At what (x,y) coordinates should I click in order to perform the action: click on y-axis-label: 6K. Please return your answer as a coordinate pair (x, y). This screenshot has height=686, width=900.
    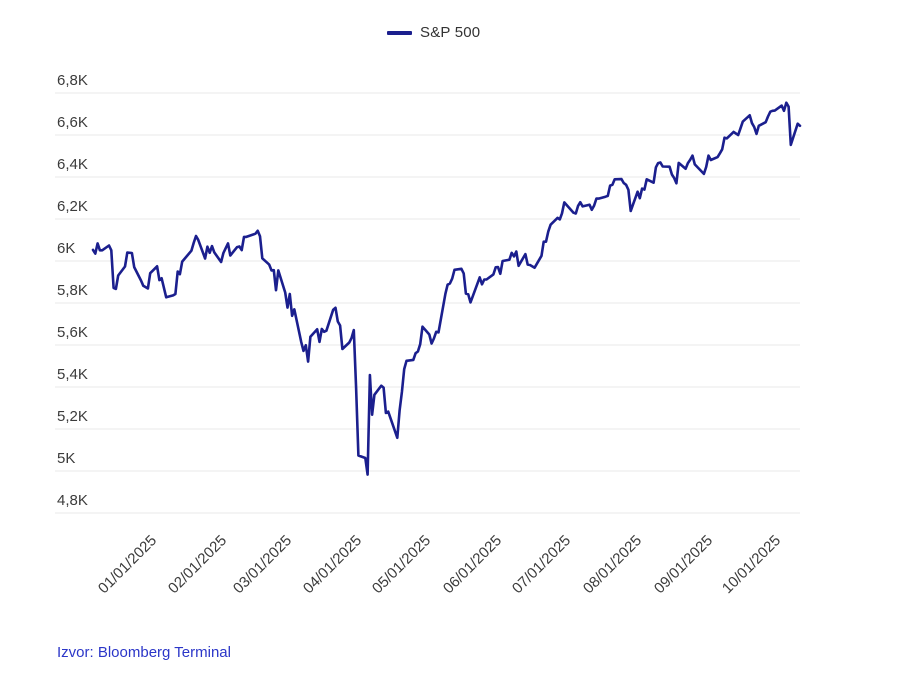
    Looking at the image, I should click on (66, 248).